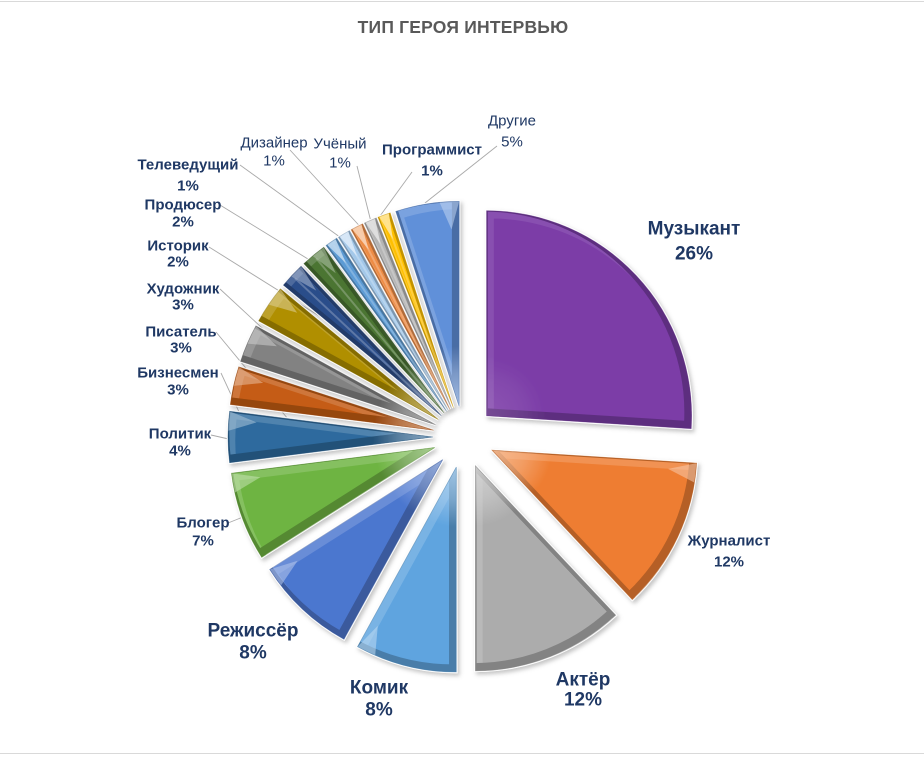  Describe the element at coordinates (729, 541) in the screenshot. I see `svg-text: Журналист` at that location.